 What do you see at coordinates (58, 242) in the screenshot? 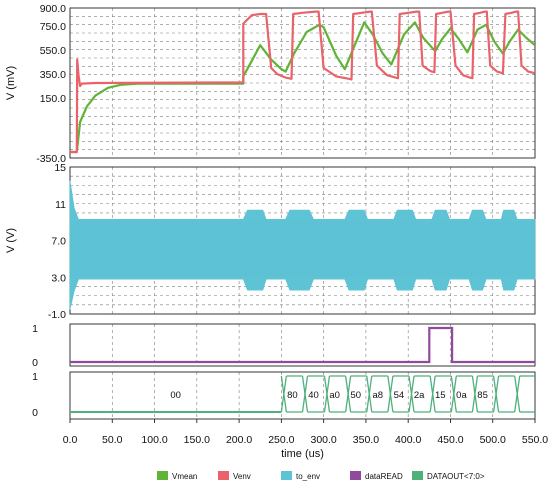
I see `y-tick-label: 7.0` at bounding box center [58, 242].